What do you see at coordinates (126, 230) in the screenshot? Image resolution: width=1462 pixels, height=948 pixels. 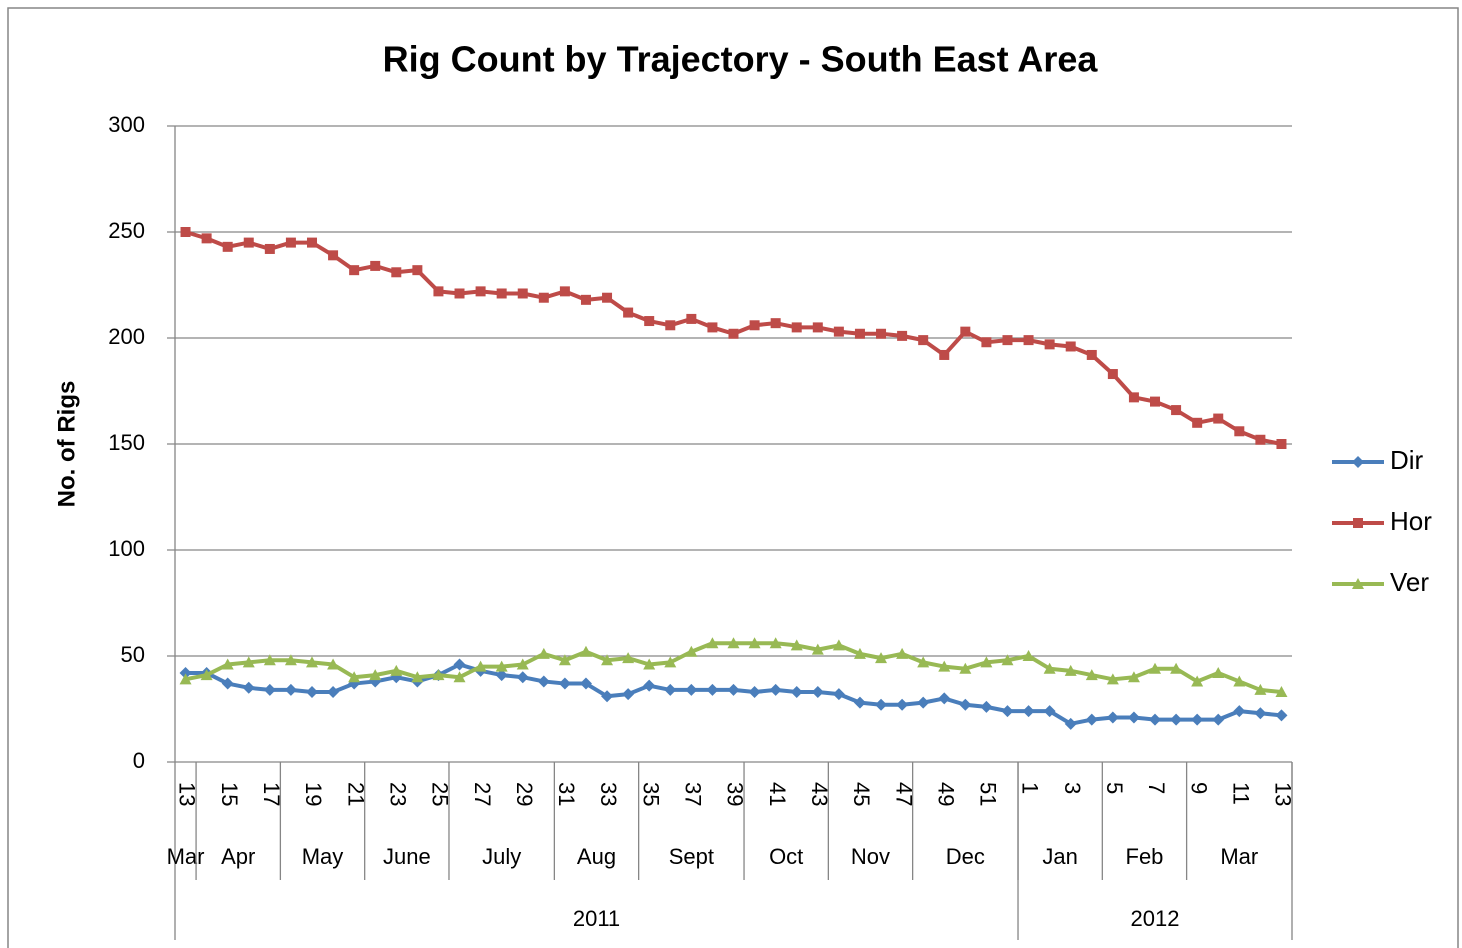 I see `y-tick-label: 250` at bounding box center [126, 230].